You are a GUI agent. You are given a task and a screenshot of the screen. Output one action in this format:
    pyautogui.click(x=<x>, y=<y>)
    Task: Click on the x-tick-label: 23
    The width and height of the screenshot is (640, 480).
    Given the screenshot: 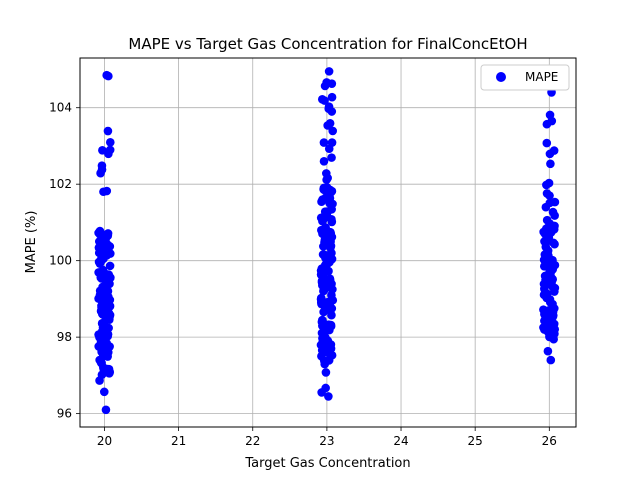 What is the action you would take?
    pyautogui.click(x=326, y=441)
    